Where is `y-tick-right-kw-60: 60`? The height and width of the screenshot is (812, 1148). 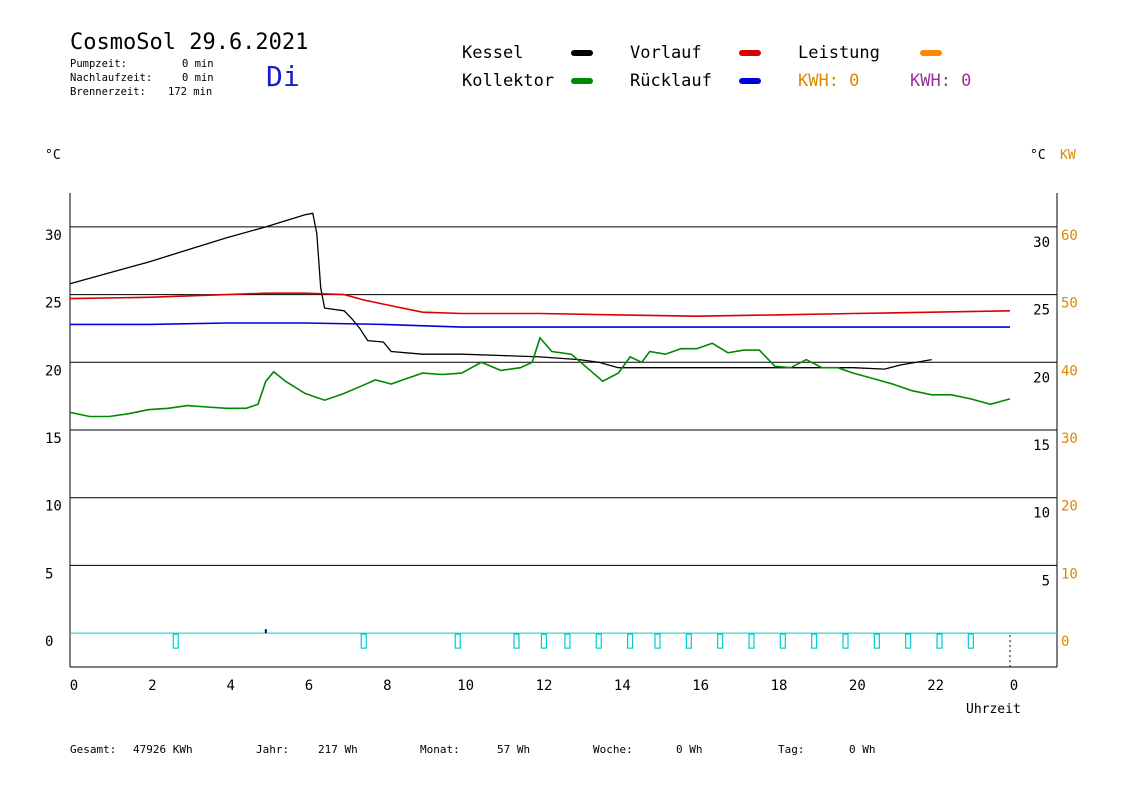 y-tick-right-kw-60: 60 is located at coordinates (1069, 236).